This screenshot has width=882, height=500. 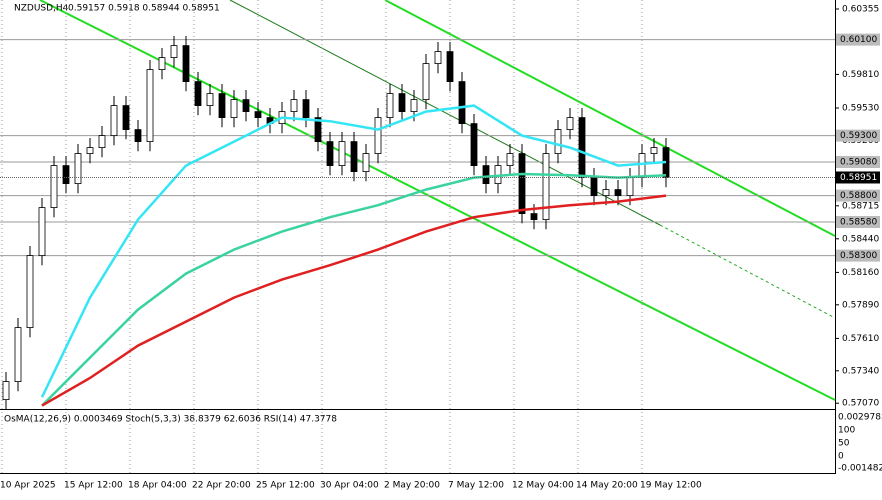 I want to click on x-tick-label: 19 May 12:00, so click(x=671, y=486).